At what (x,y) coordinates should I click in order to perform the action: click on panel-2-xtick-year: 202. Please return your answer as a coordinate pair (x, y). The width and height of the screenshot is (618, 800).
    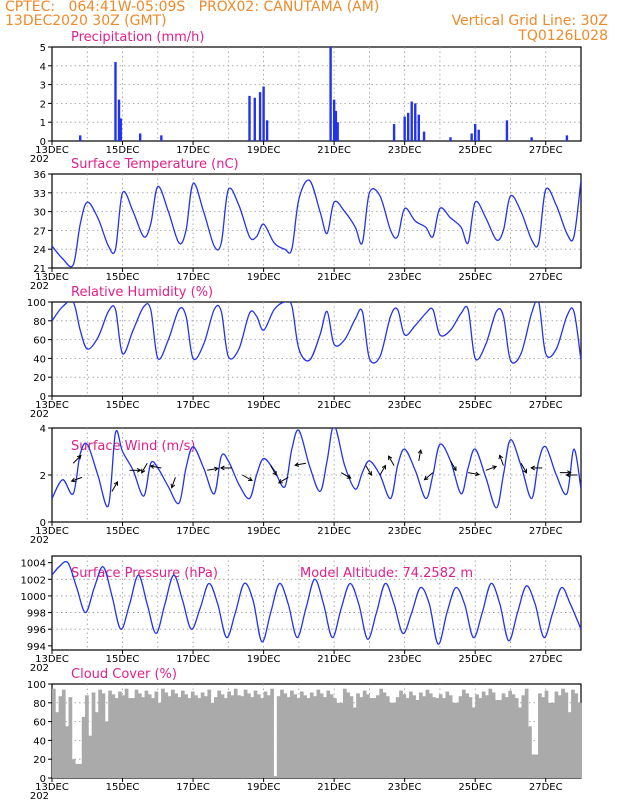
    Looking at the image, I should click on (39, 286).